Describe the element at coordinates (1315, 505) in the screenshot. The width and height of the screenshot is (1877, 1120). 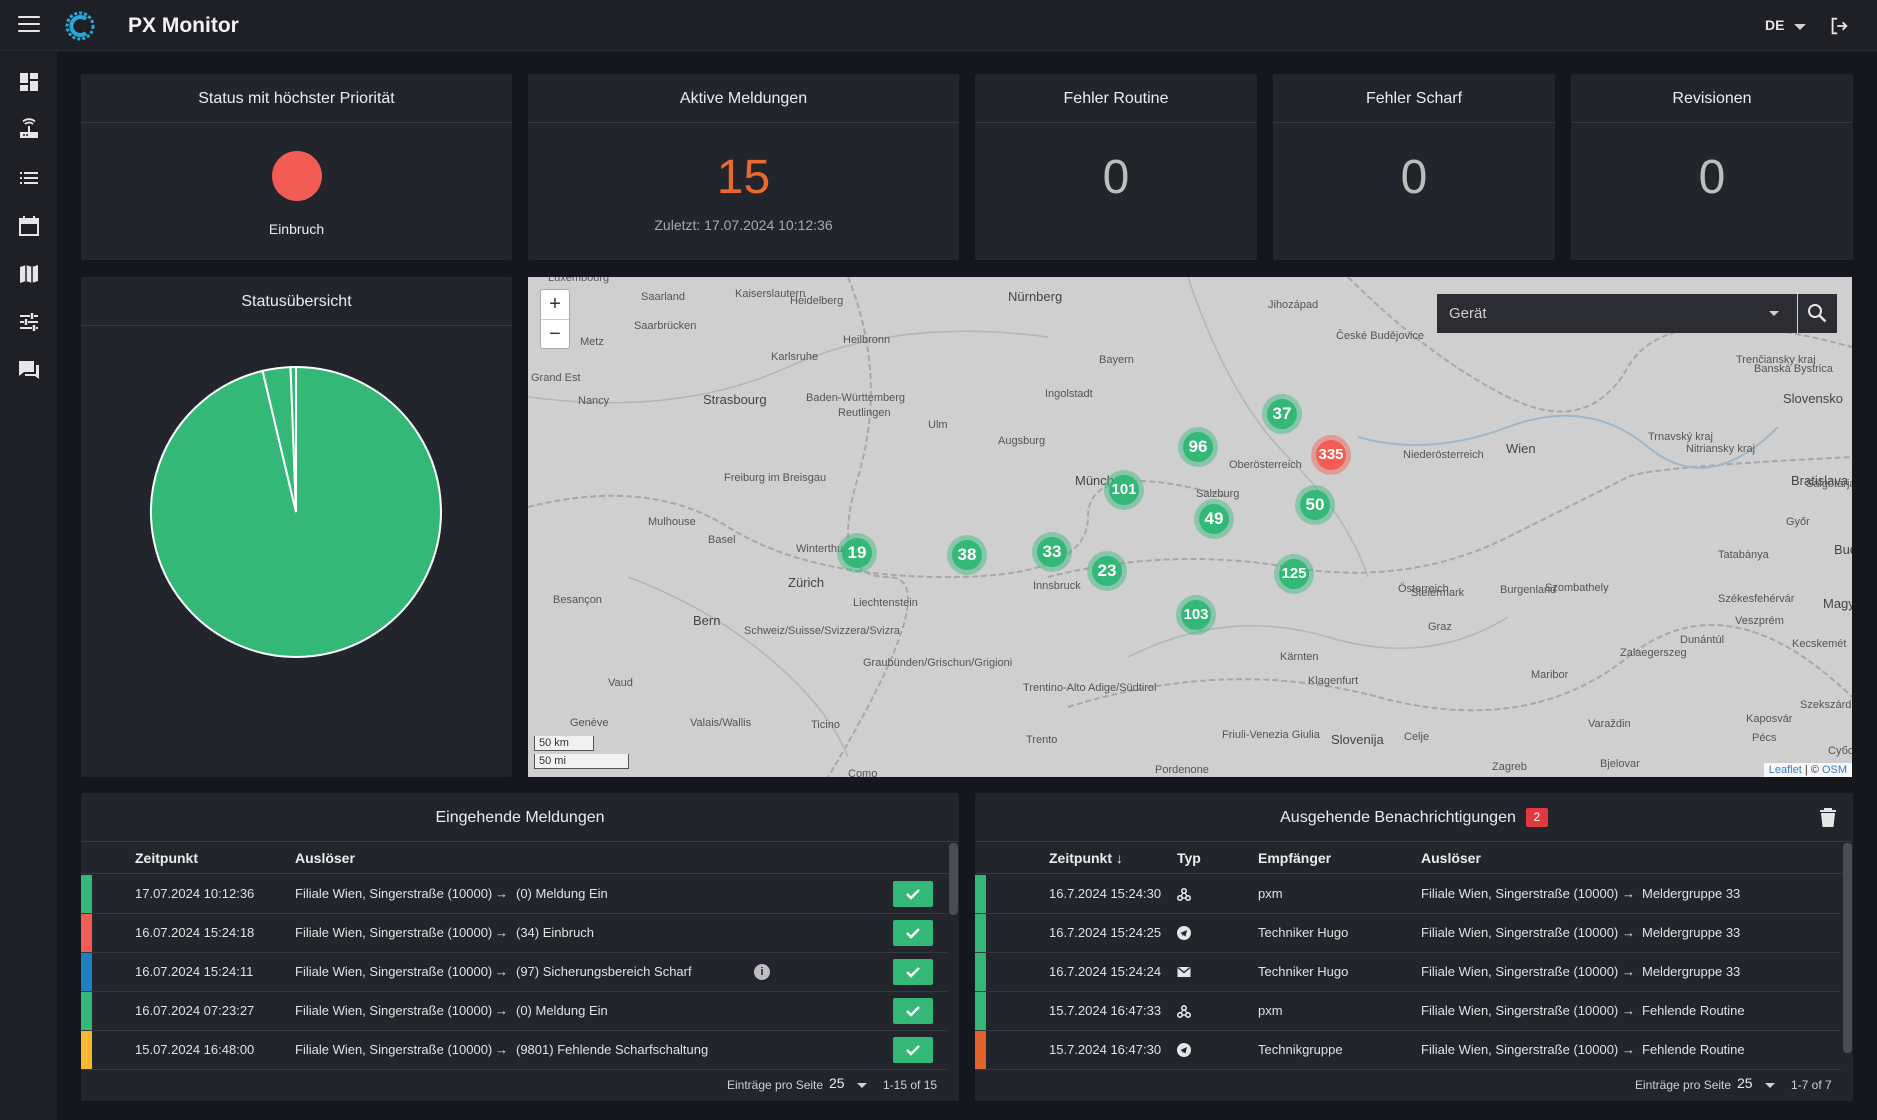
I see `map-cluster-marker: 50` at that location.